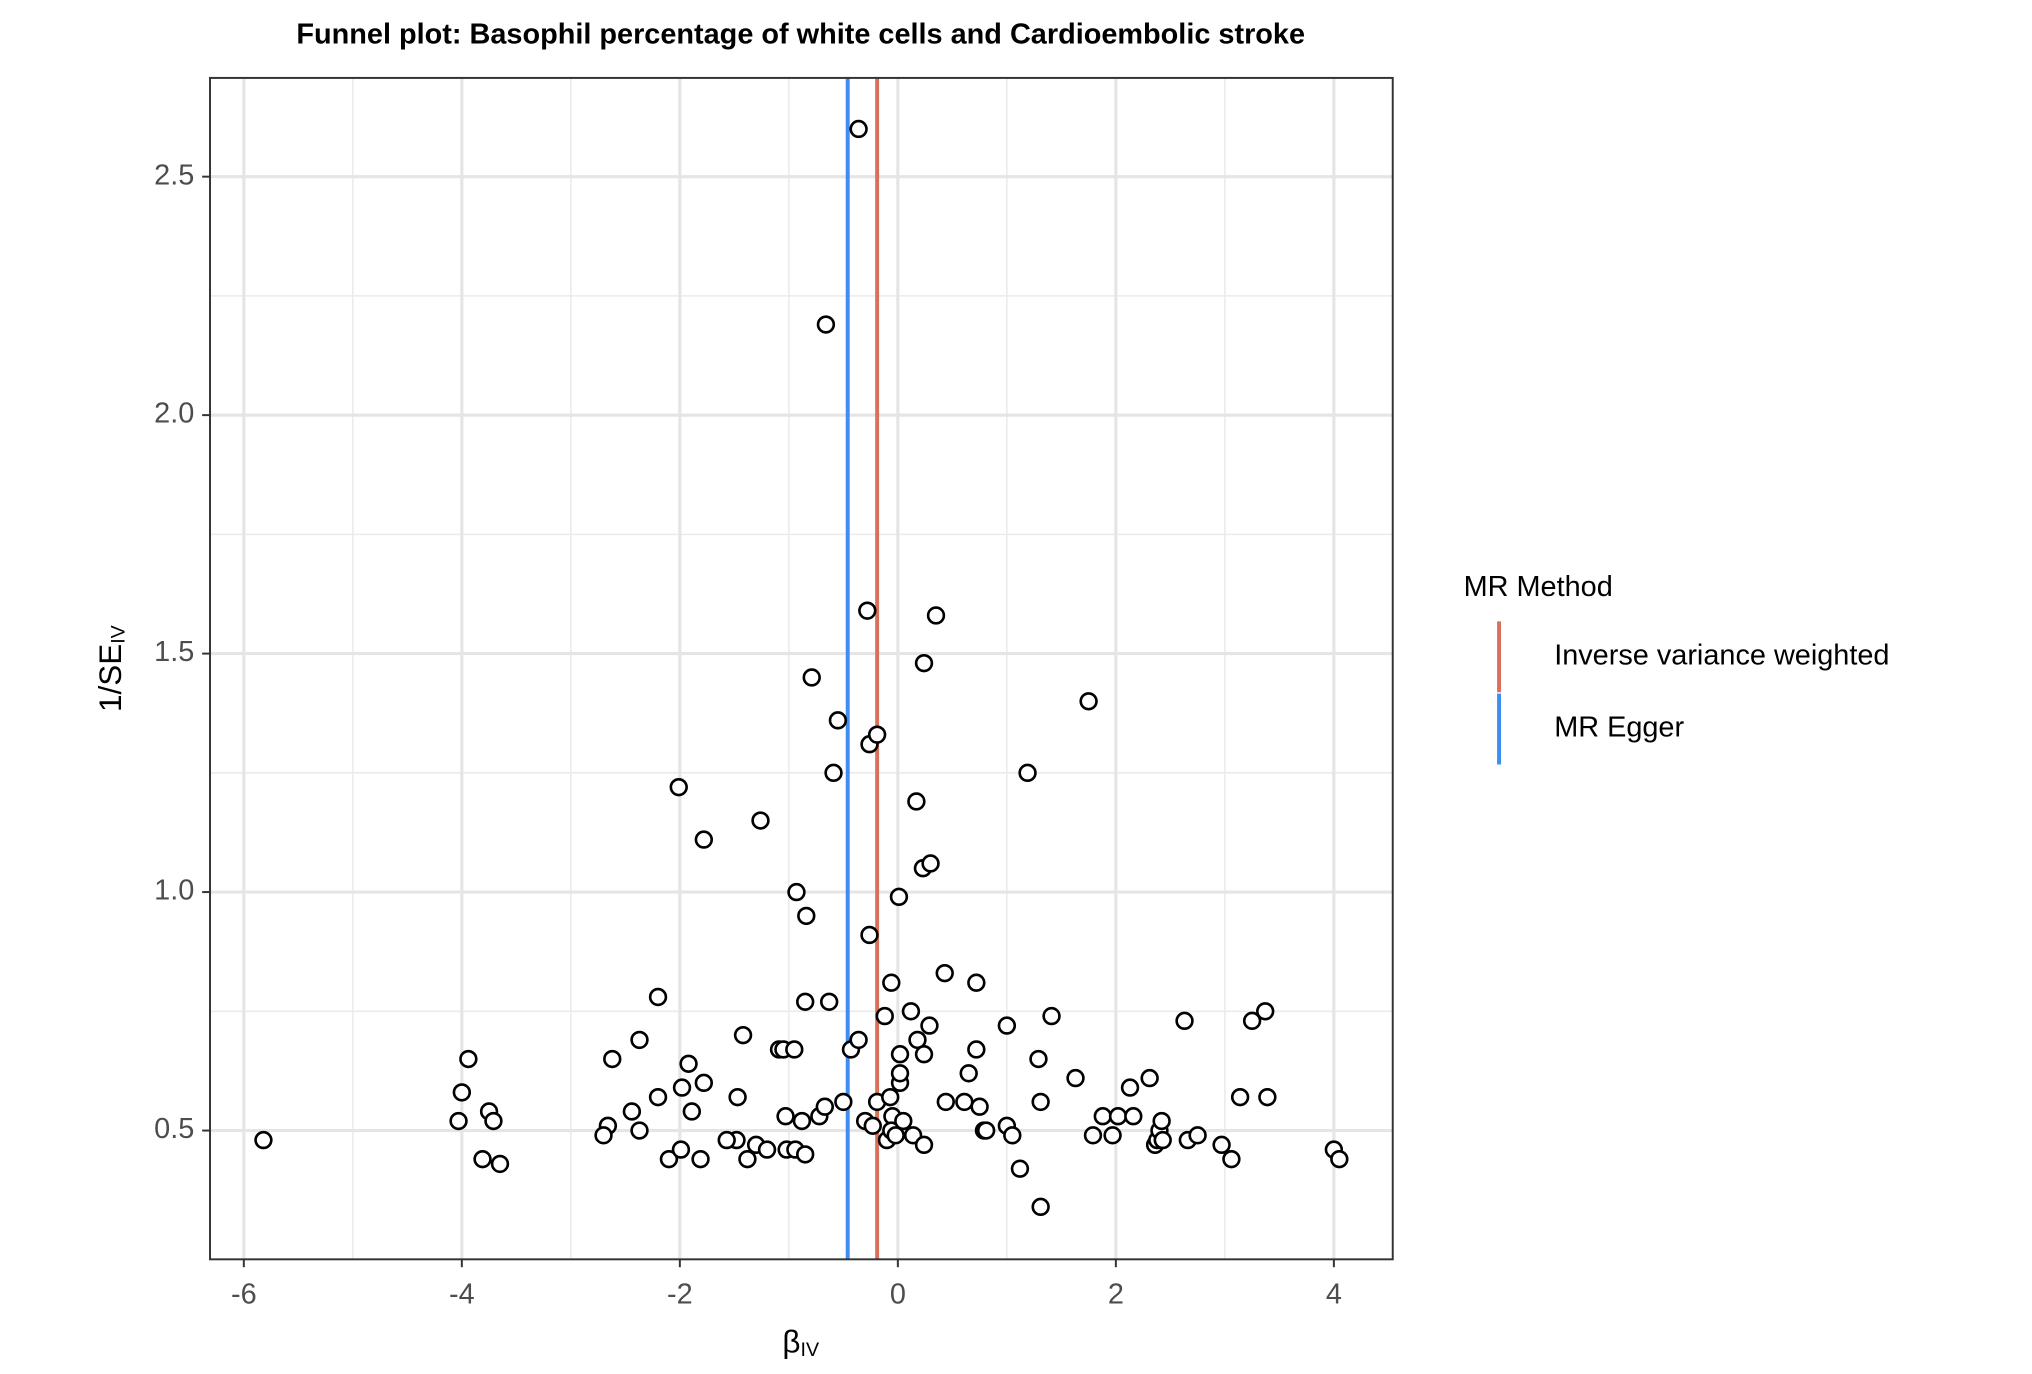  What do you see at coordinates (174, 414) in the screenshot?
I see `y-tick-label: 2.0` at bounding box center [174, 414].